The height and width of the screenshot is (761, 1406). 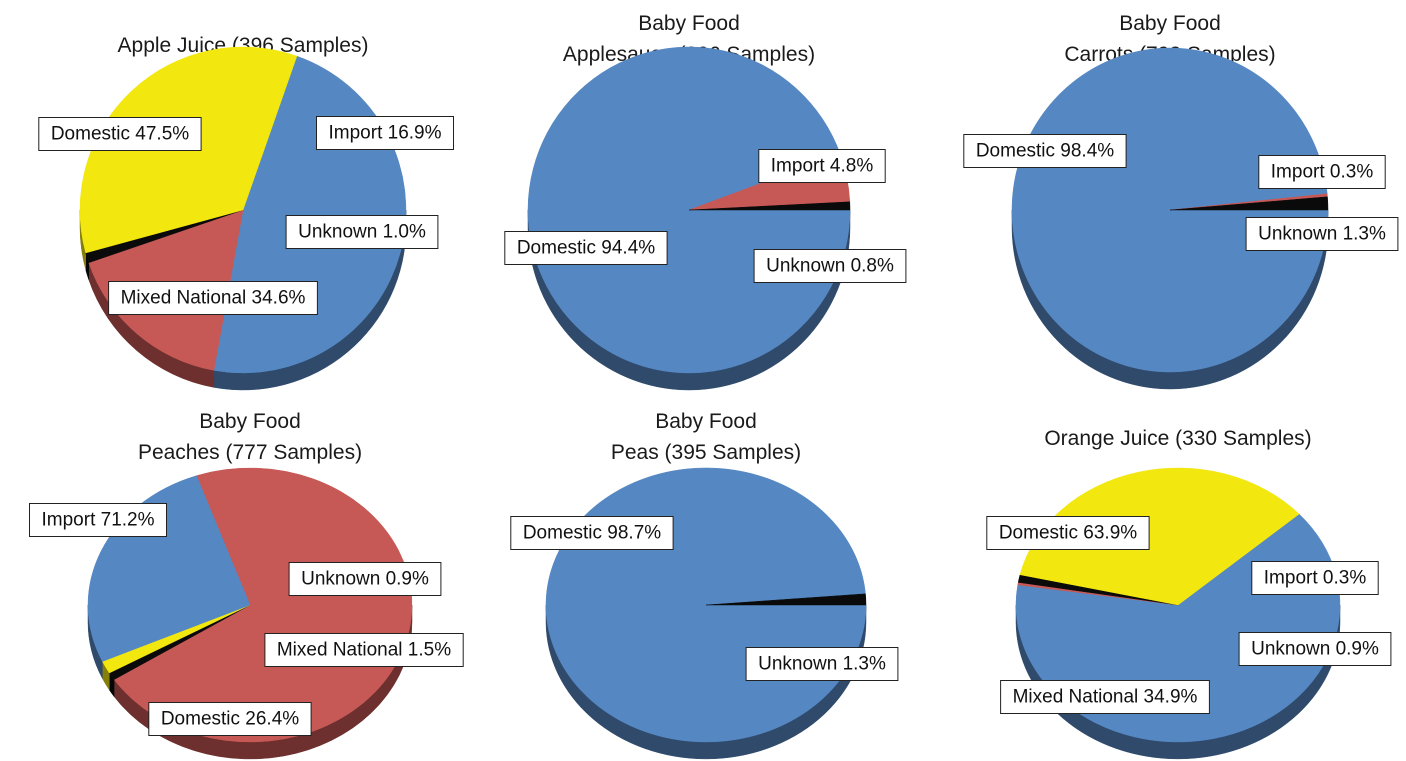 I want to click on data-label-import: Import 71.2%, so click(x=98, y=520).